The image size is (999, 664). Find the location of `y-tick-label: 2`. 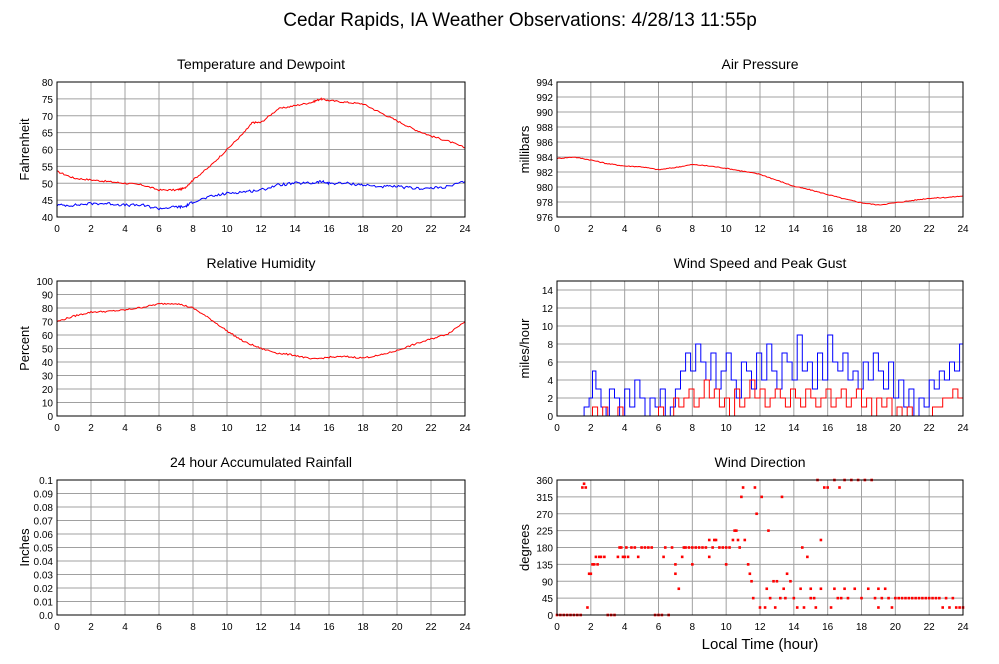

y-tick-label: 2 is located at coordinates (550, 399).